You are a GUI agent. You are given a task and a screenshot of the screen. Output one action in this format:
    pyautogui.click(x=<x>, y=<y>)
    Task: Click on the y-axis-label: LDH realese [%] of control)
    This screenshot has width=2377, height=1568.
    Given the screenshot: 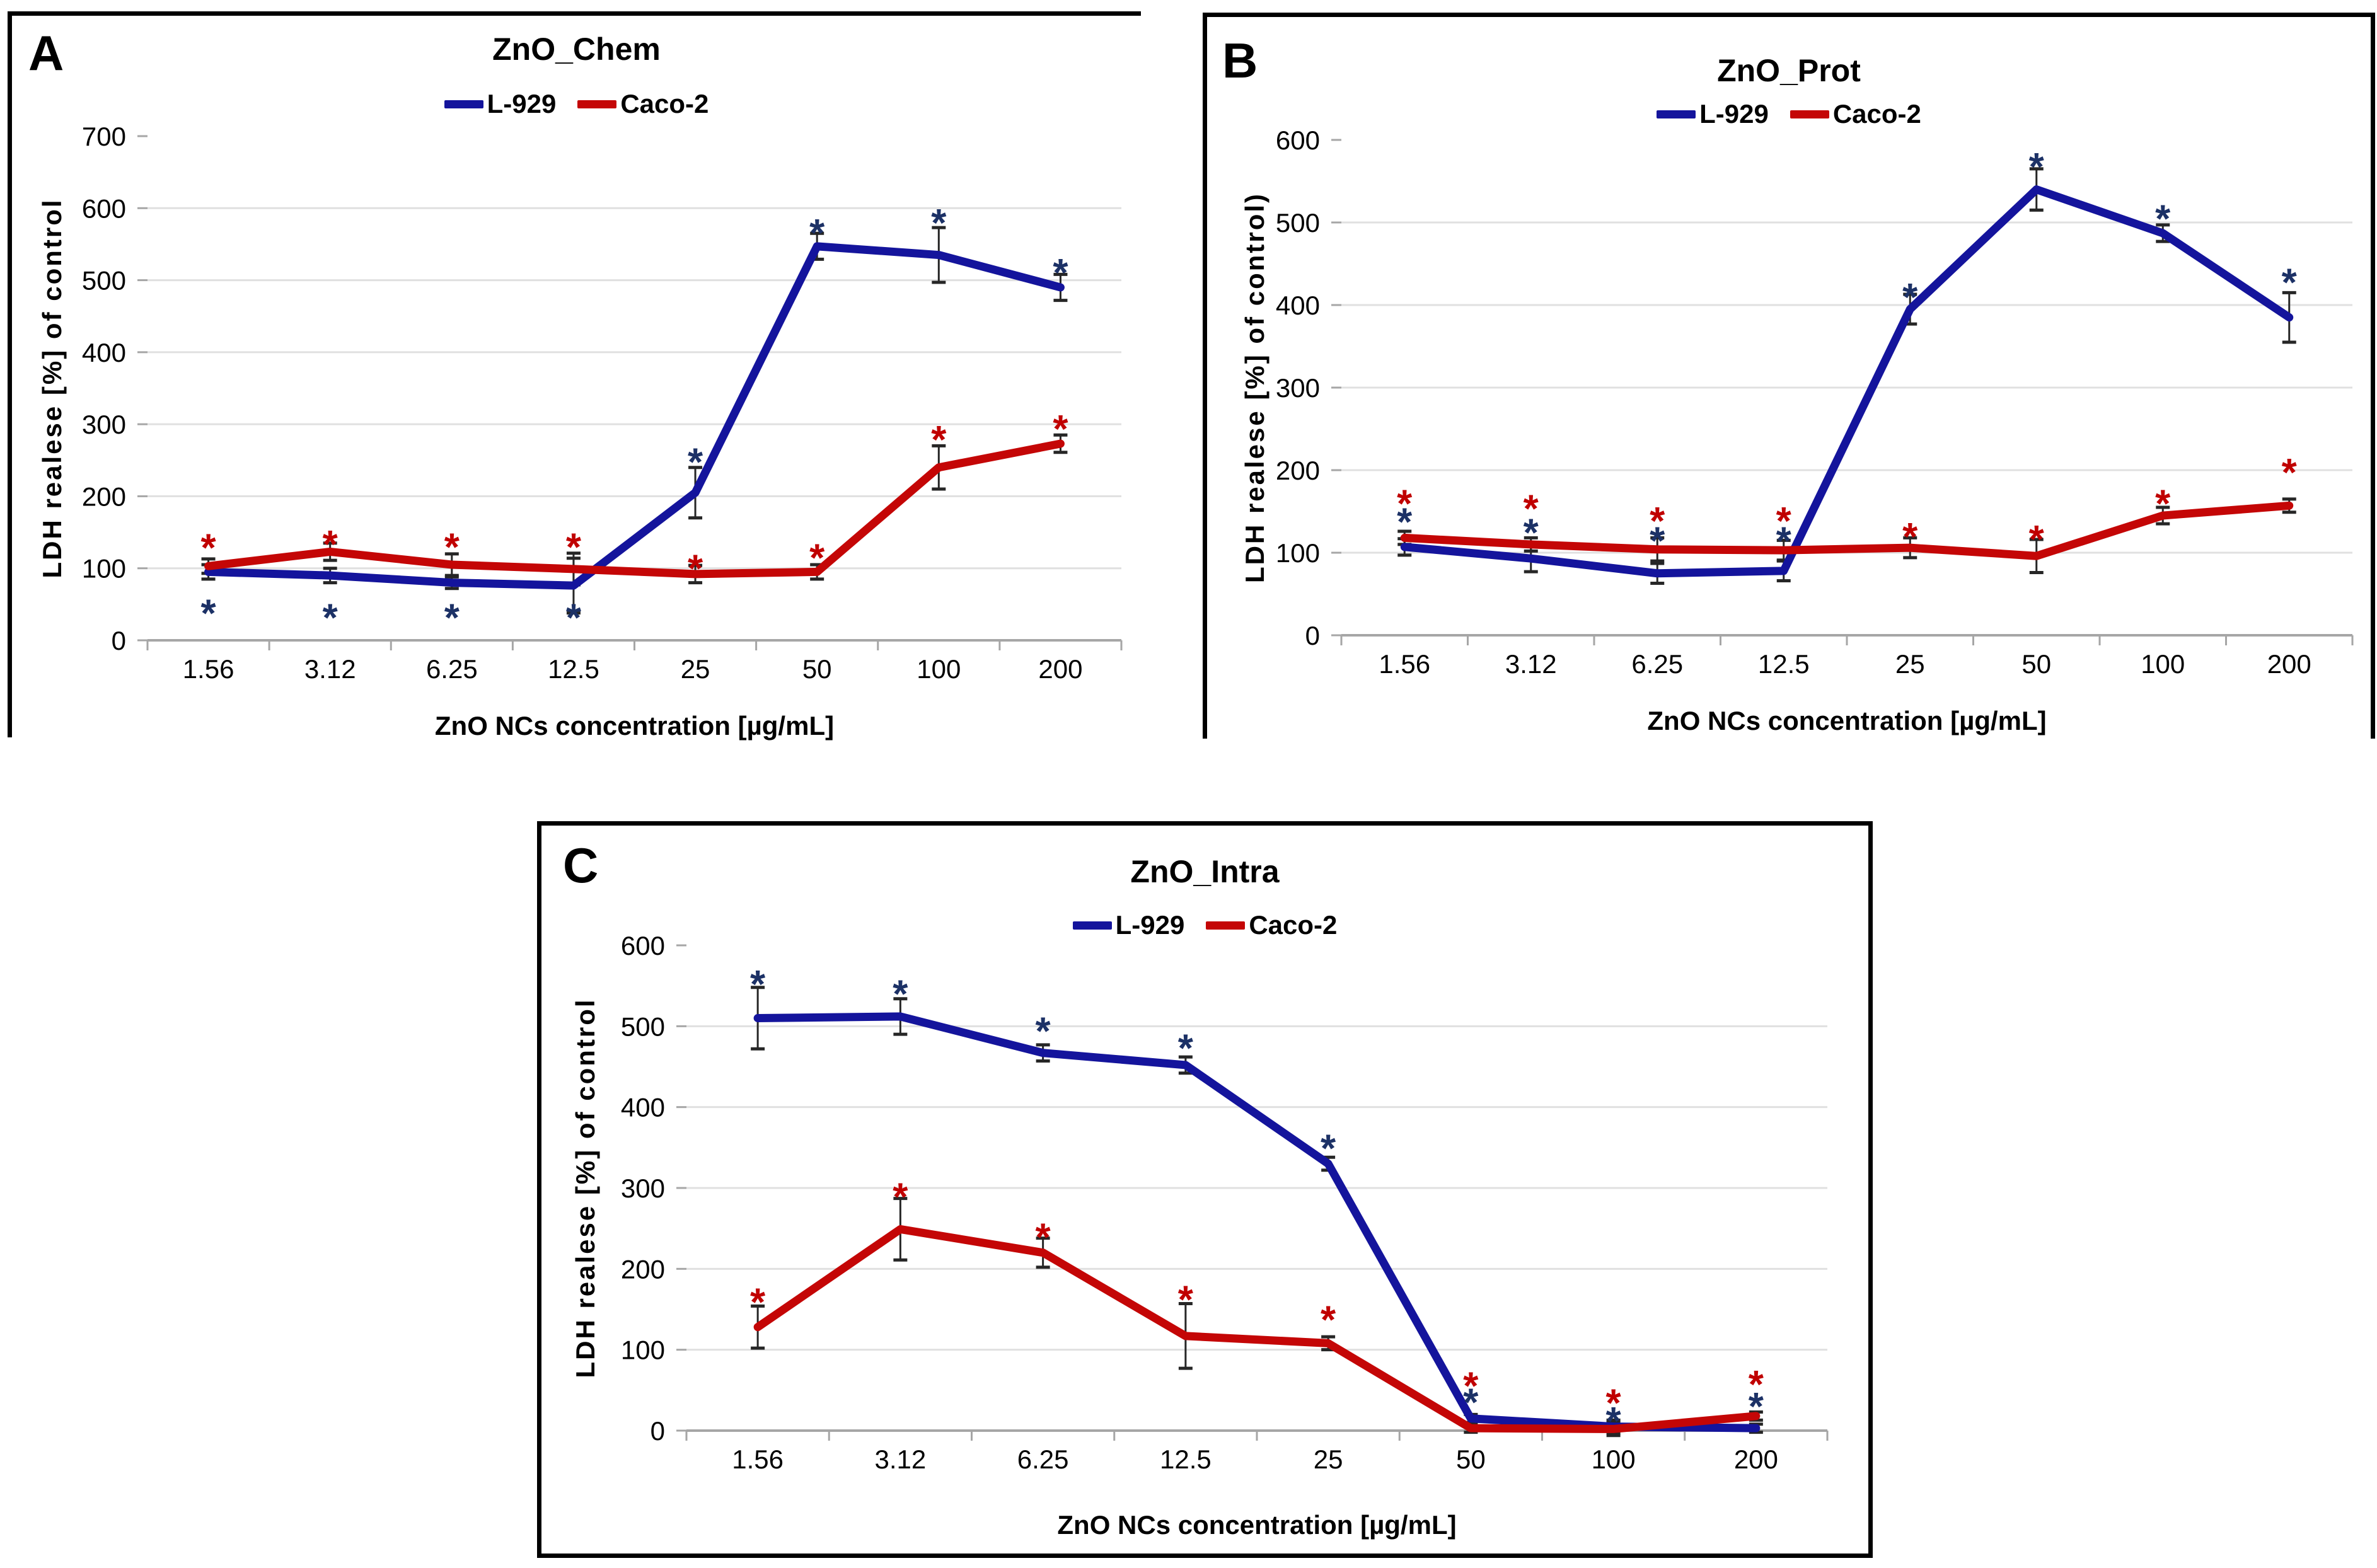 What is the action you would take?
    pyautogui.click(x=1254, y=388)
    